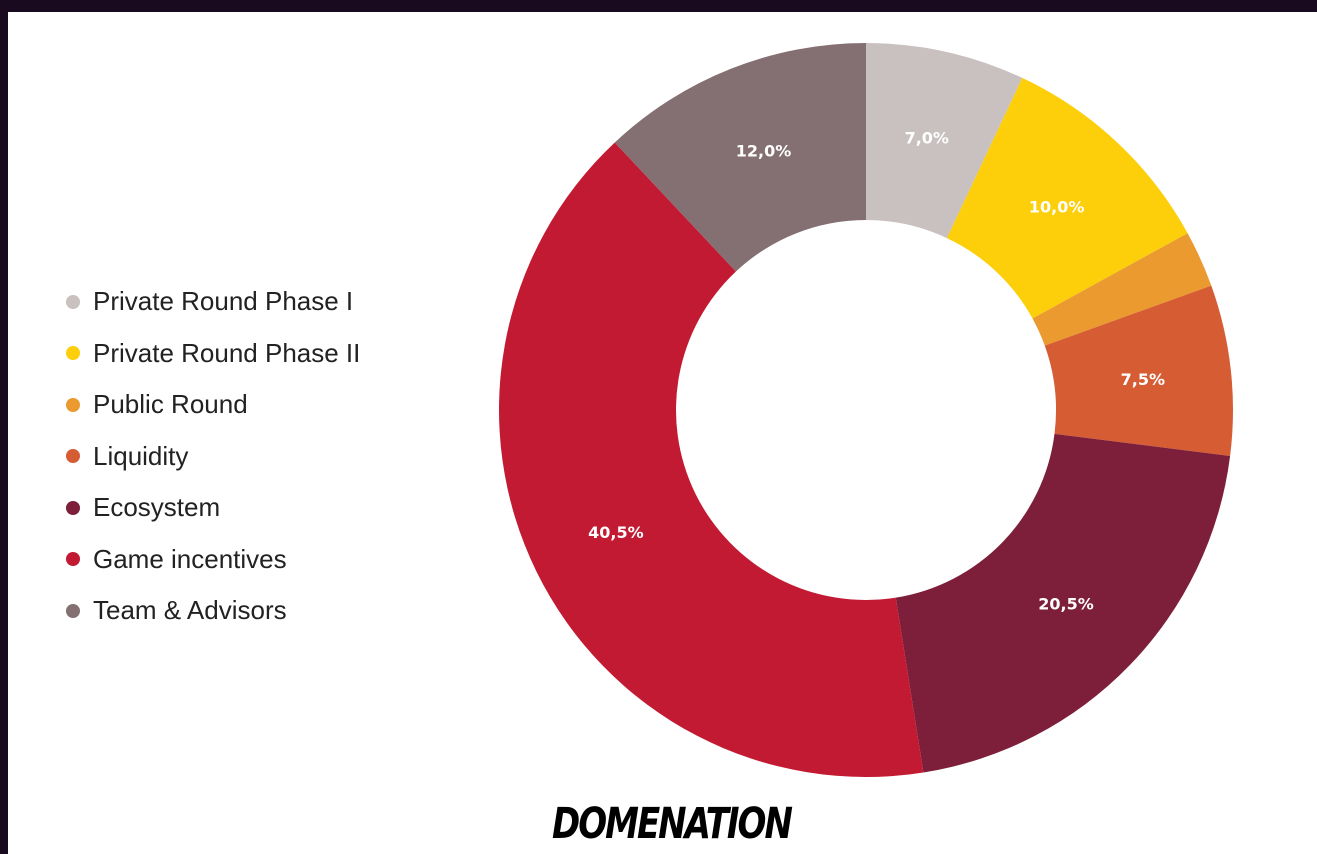  Describe the element at coordinates (157, 507) in the screenshot. I see `legend-label: Ecosystem` at that location.